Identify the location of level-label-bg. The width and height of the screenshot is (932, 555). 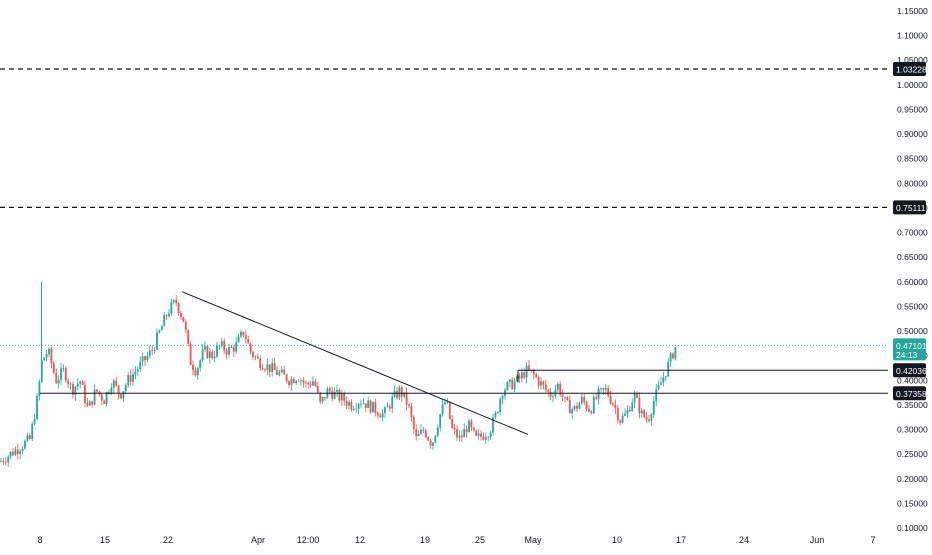
(909, 370).